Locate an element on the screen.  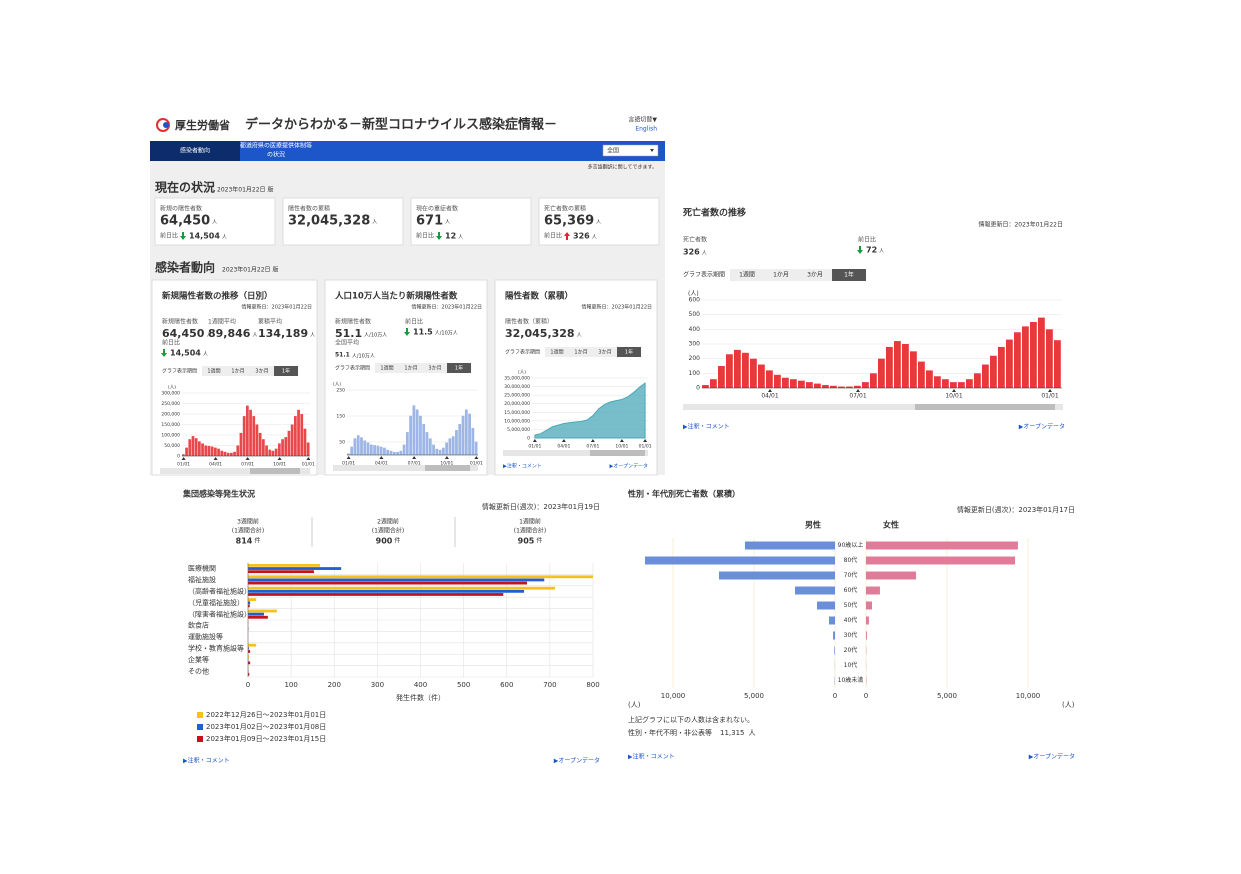
nav-tab-active is located at coordinates (195, 151).